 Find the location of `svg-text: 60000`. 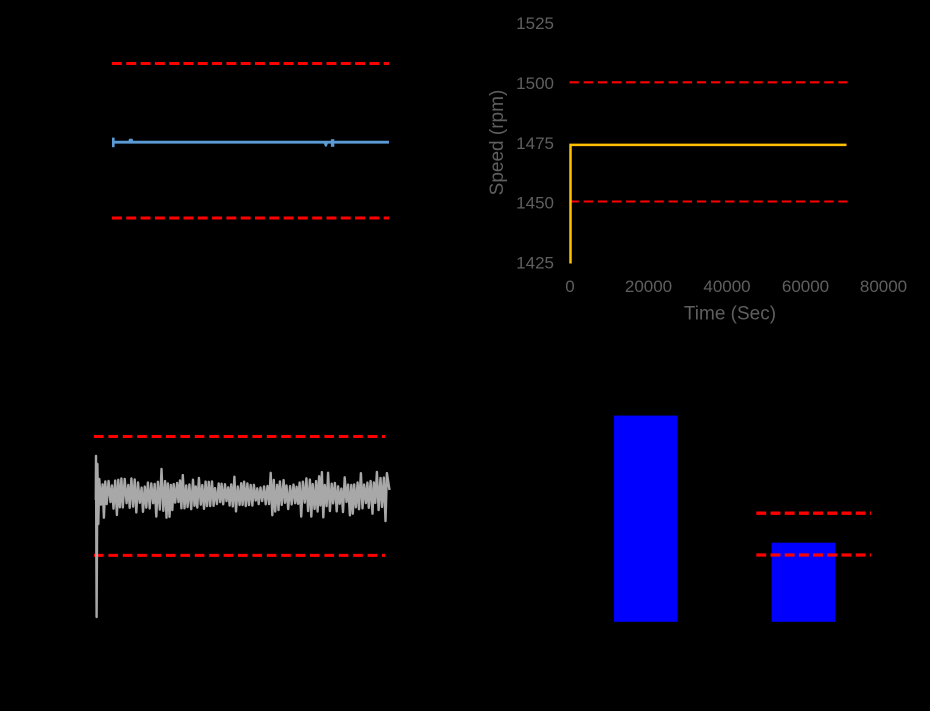

svg-text: 60000 is located at coordinates (805, 286).